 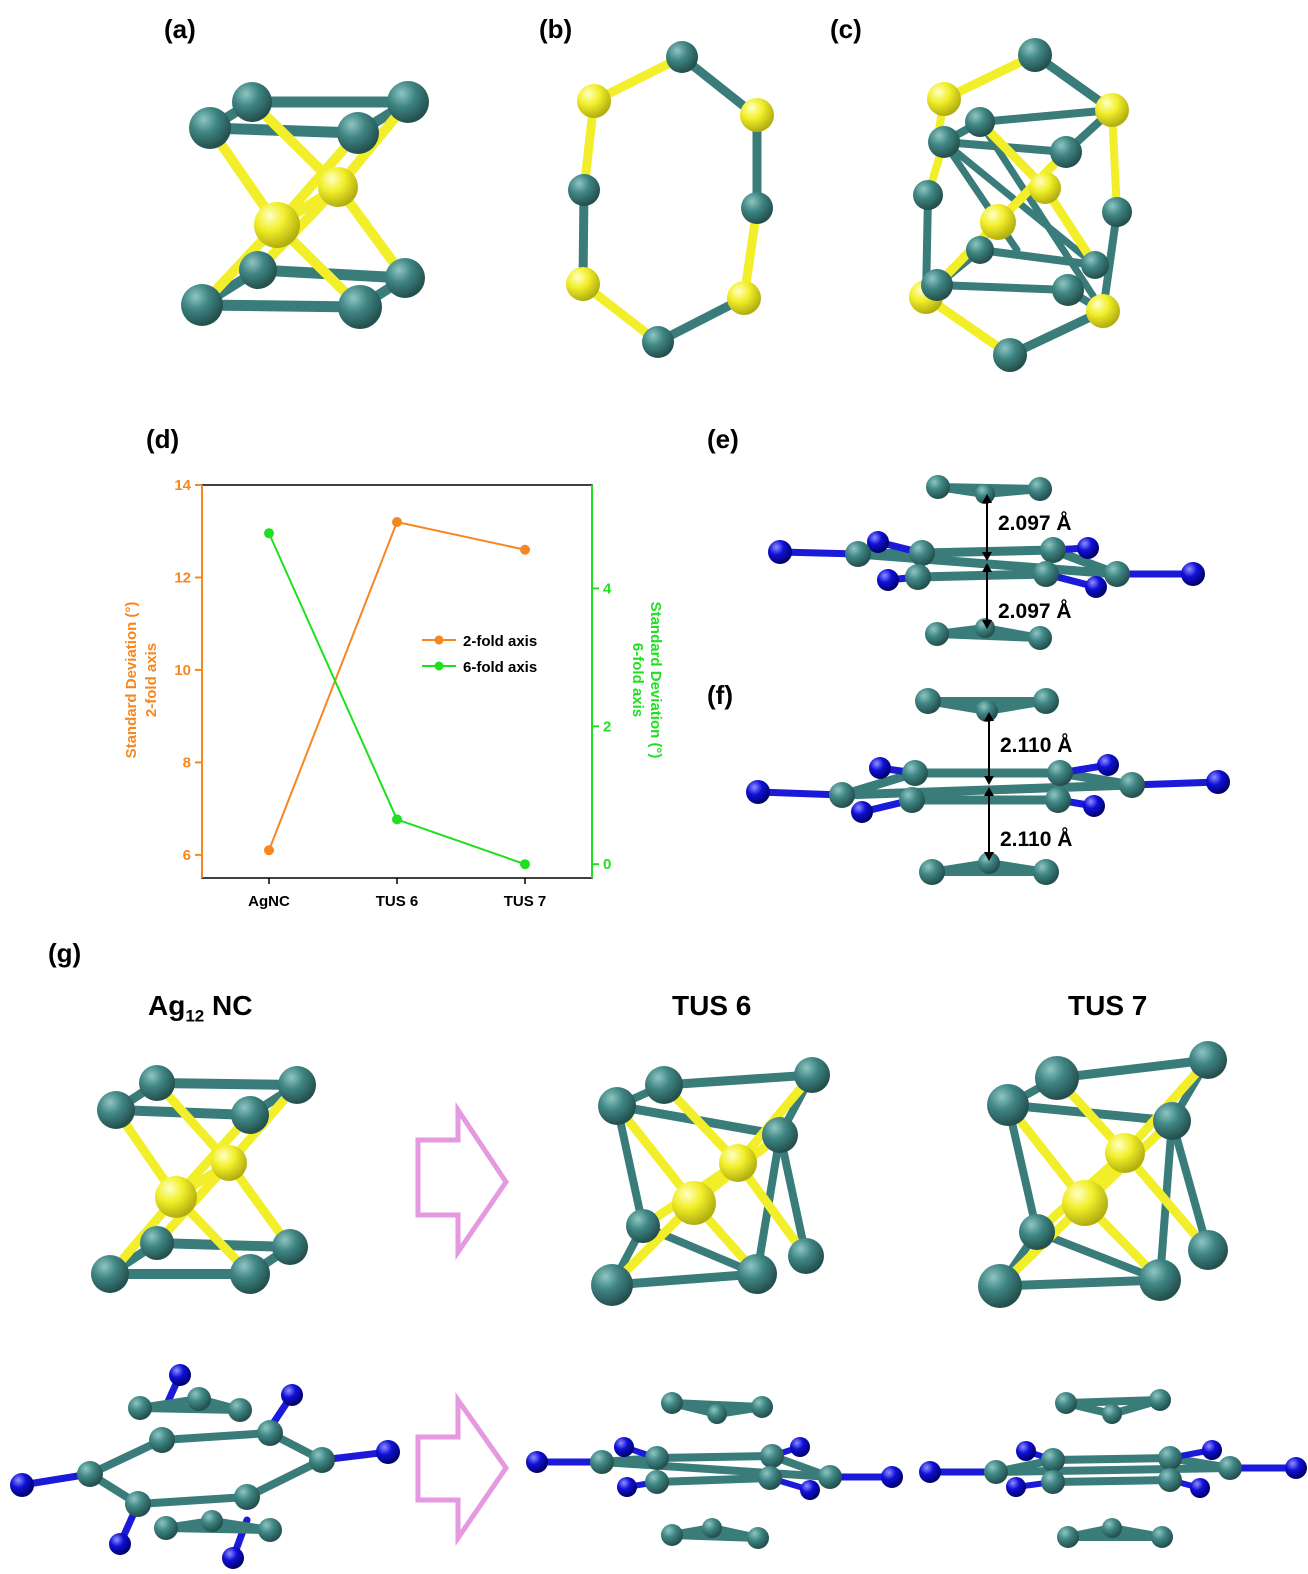 What do you see at coordinates (205, 1466) in the screenshot?
I see `molecule-g-ag12-ring-view` at bounding box center [205, 1466].